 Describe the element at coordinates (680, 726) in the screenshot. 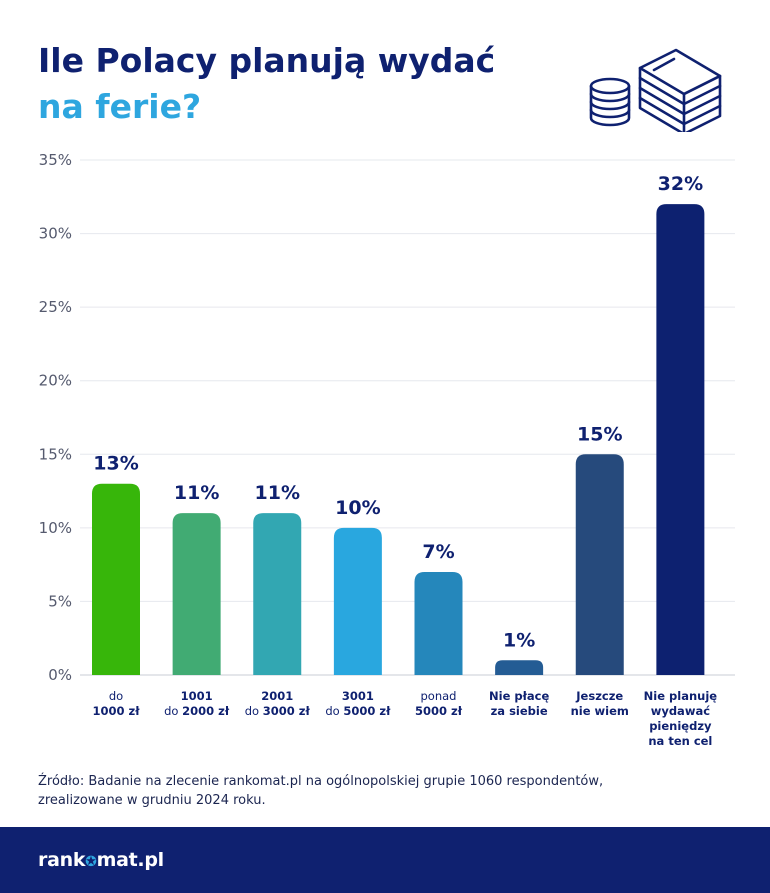

I see `x-tick-label: pieniędzy` at that location.